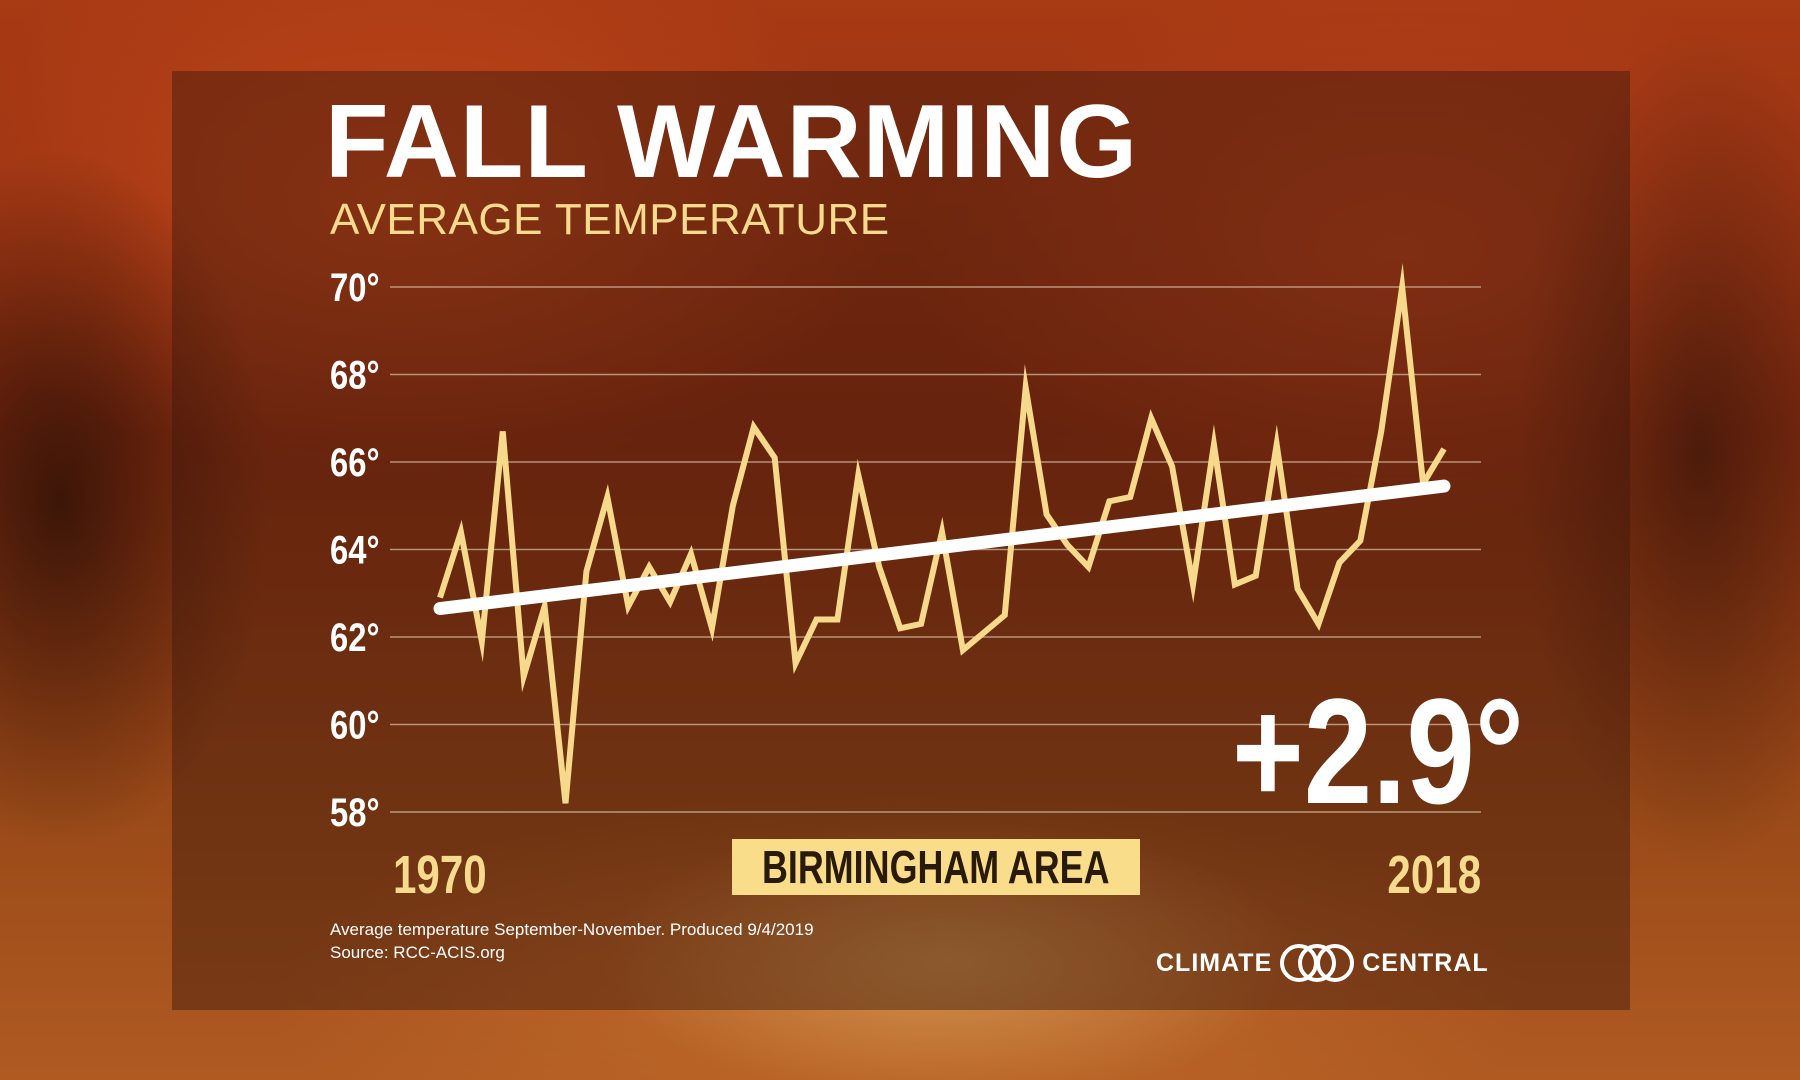 The width and height of the screenshot is (1800, 1080). Describe the element at coordinates (355, 287) in the screenshot. I see `y-tick-label: 70°` at that location.